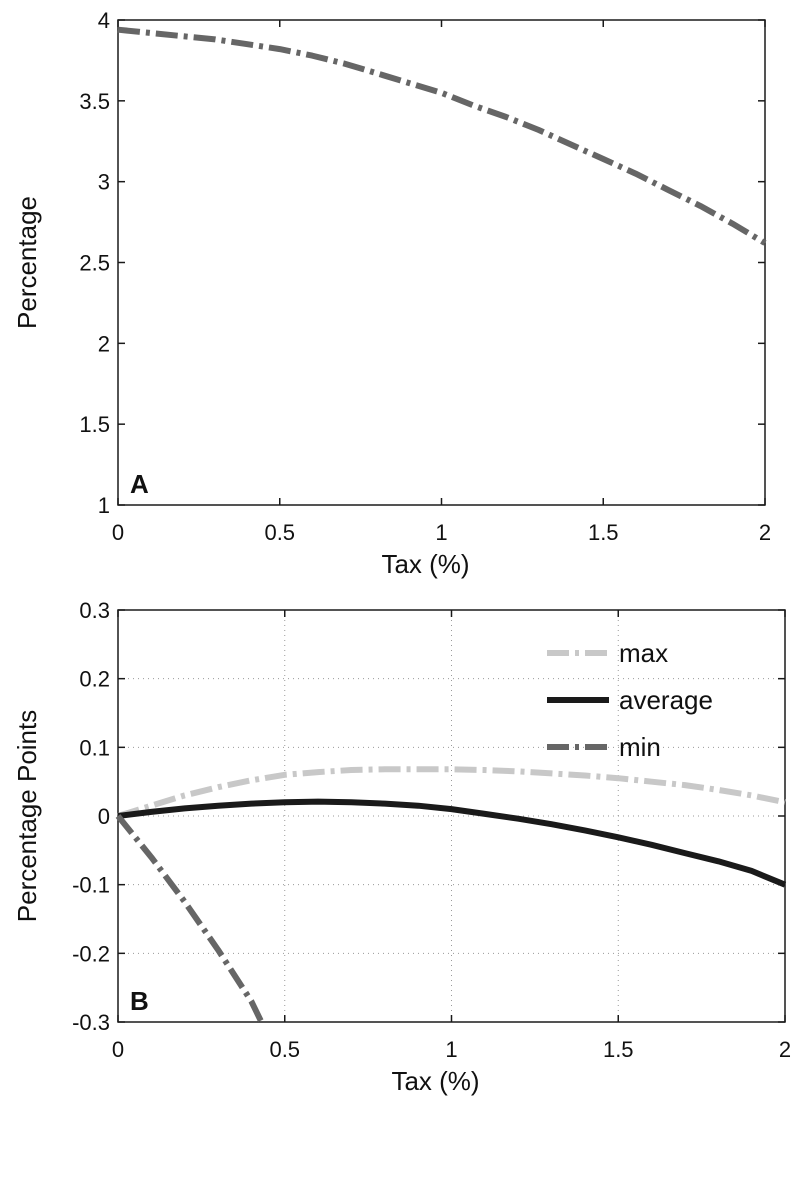  Describe the element at coordinates (190, 919) in the screenshot. I see `panel-b-series-min-line` at that location.